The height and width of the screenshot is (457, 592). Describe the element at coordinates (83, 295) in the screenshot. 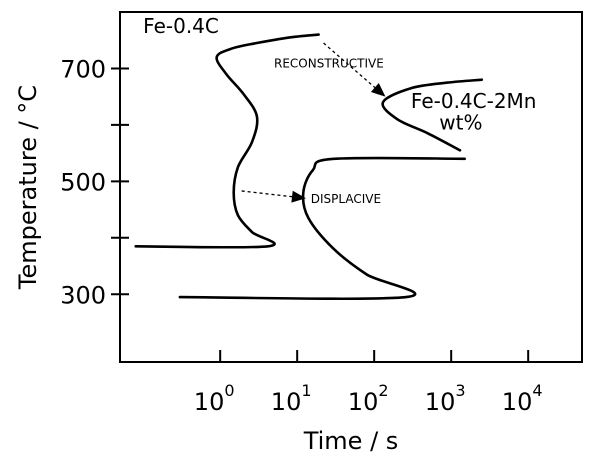

I see `y-tick-label: 300` at that location.